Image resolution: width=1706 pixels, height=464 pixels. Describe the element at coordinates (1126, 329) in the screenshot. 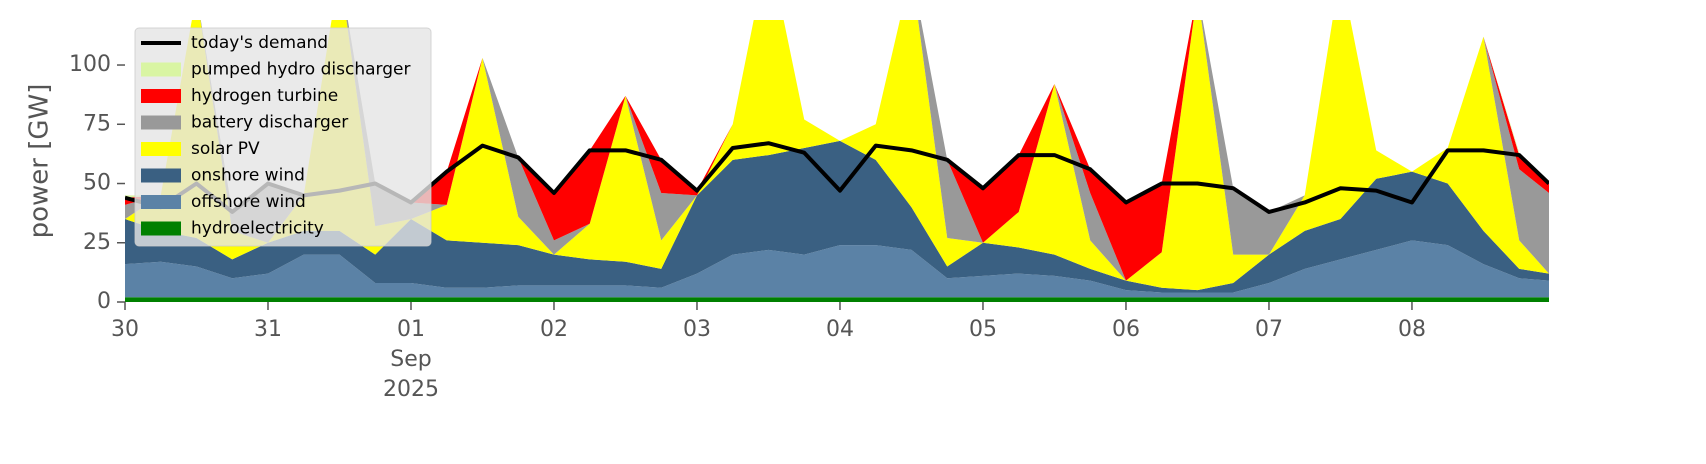

I see `x-tick-label: 06` at that location.